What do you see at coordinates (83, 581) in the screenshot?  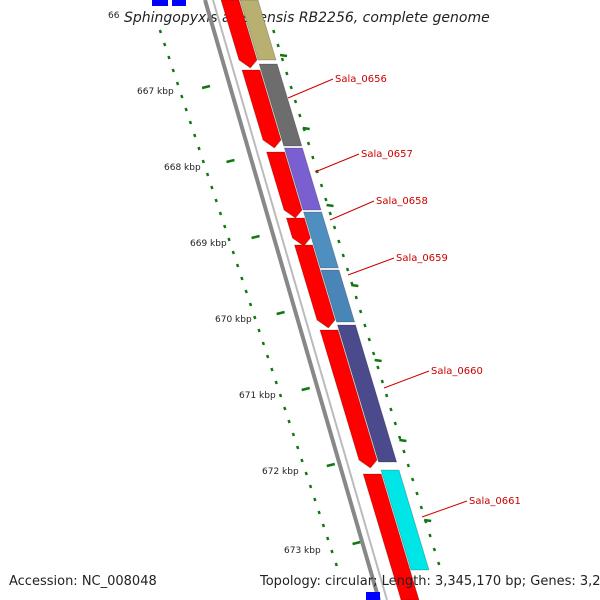 I see `accession-text: Accession: NC_008048` at bounding box center [83, 581].